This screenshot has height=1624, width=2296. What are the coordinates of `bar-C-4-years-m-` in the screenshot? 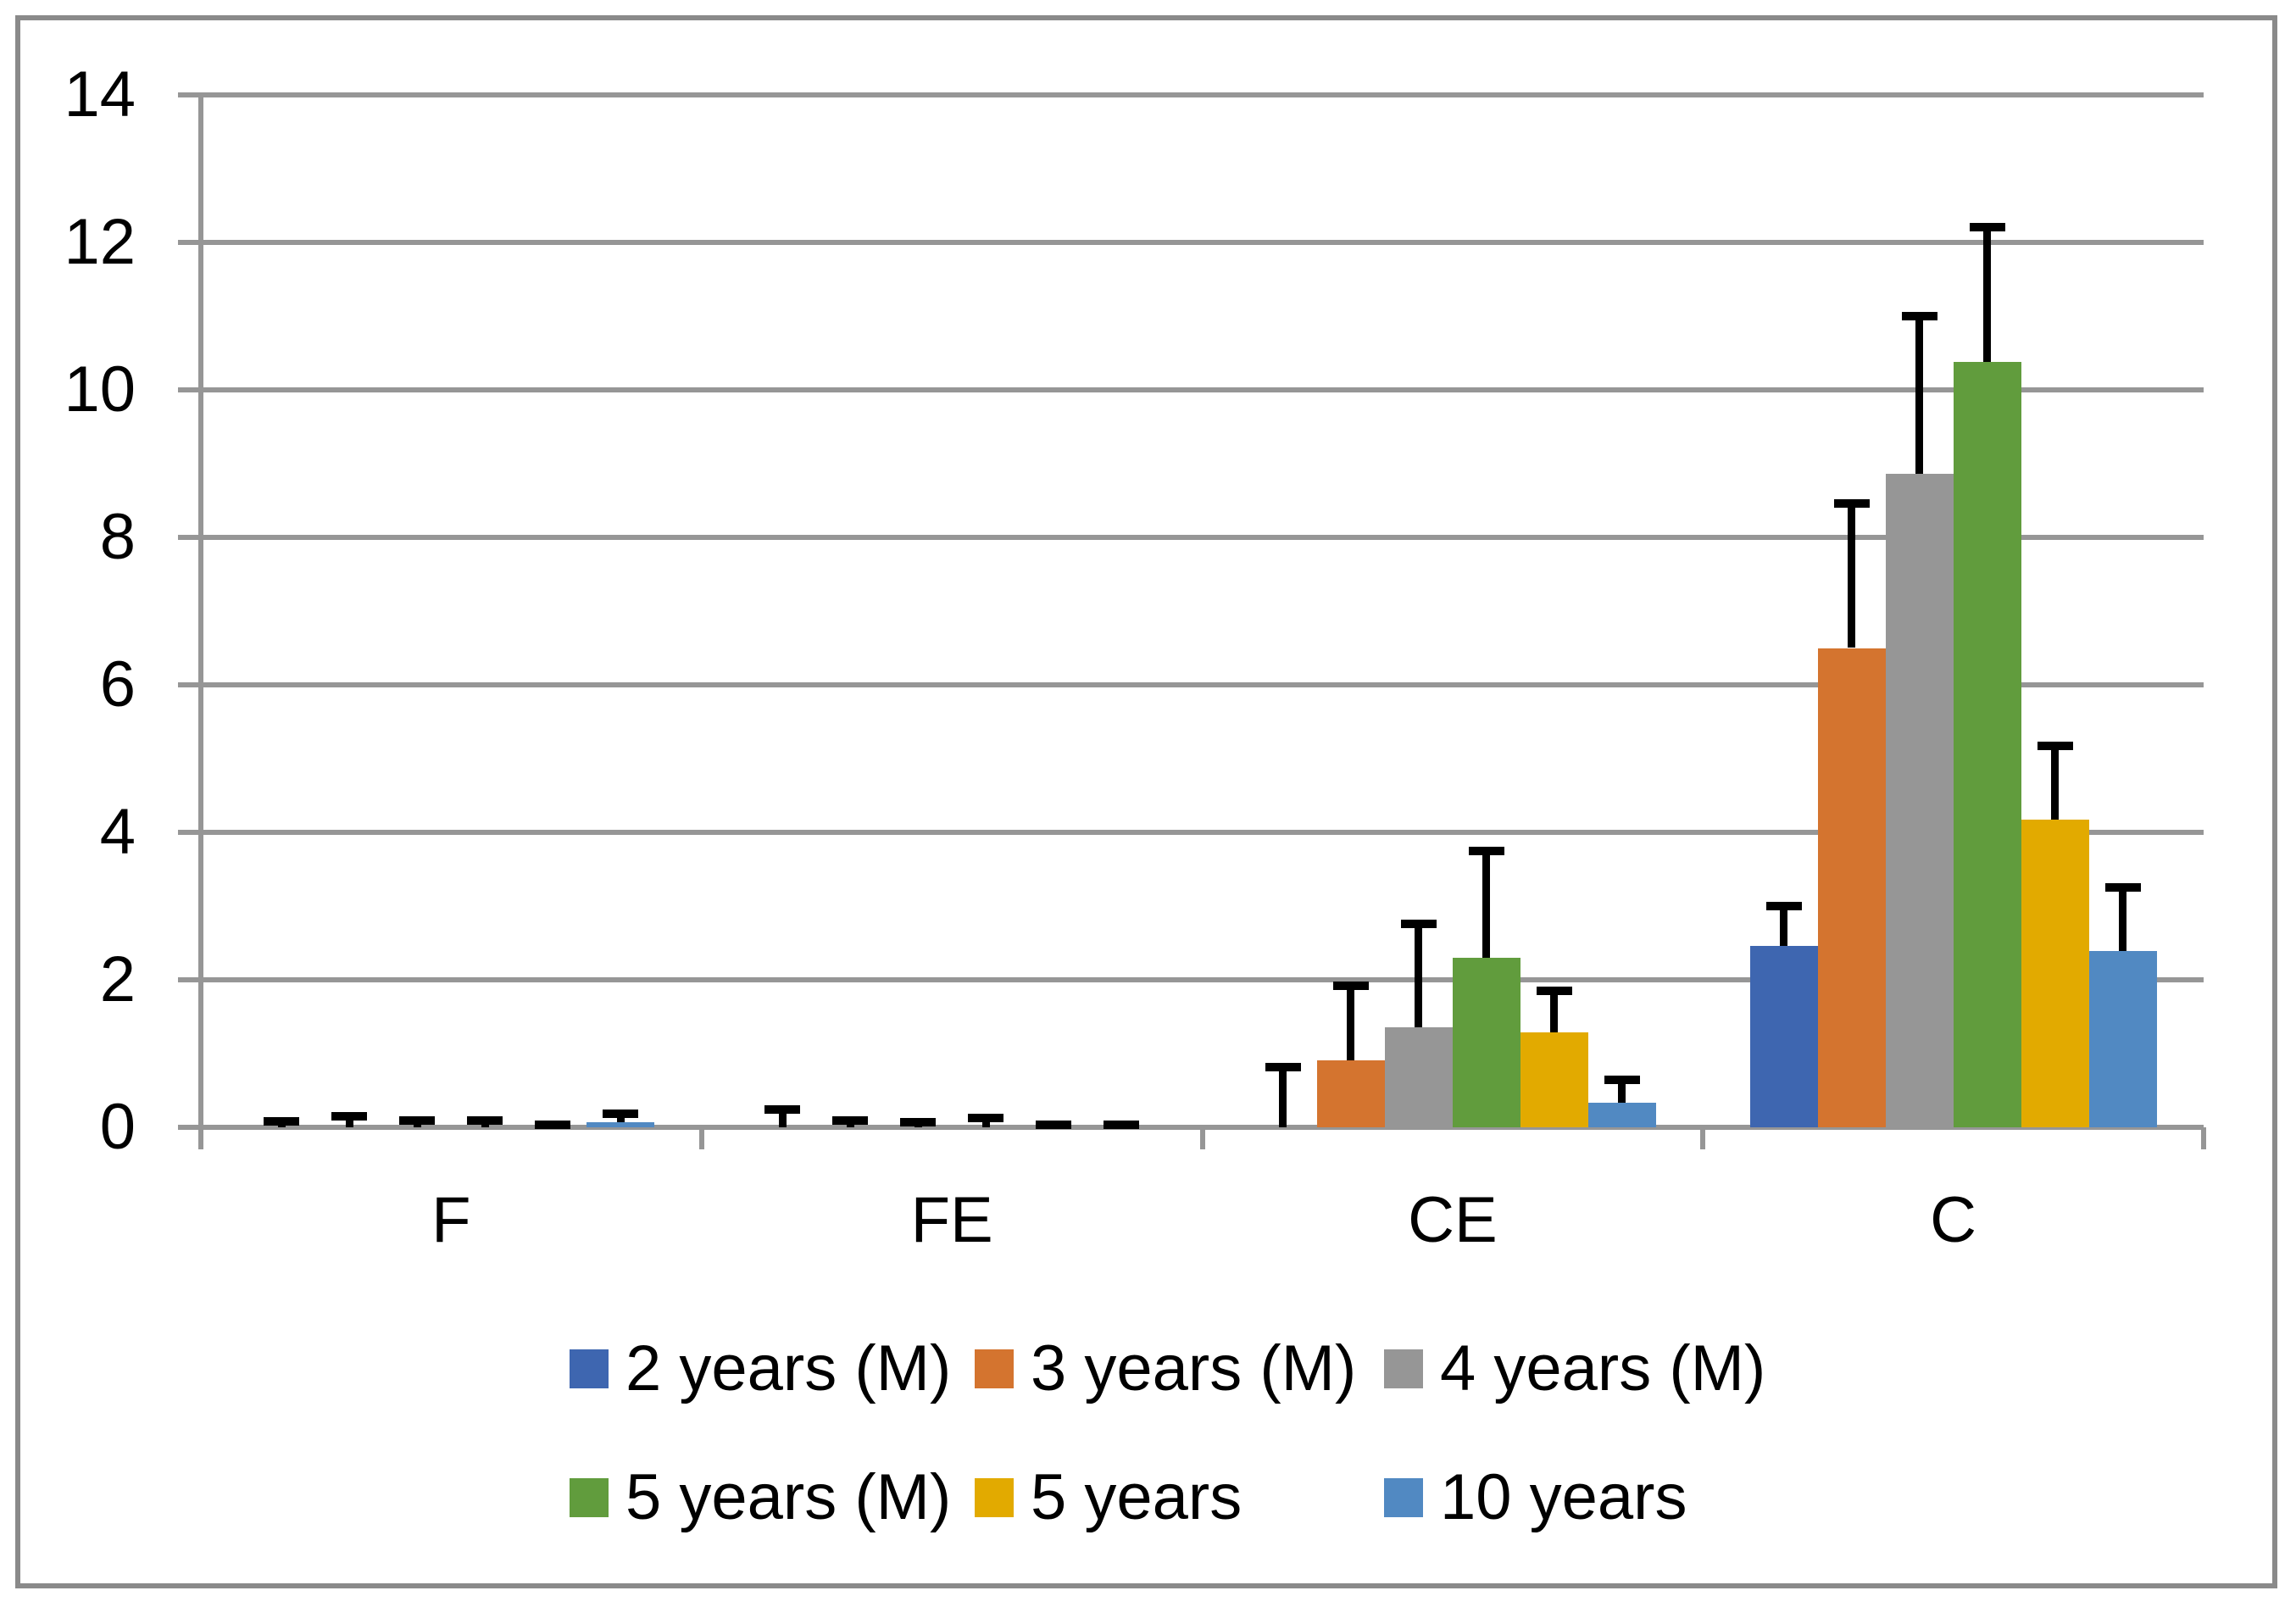 It's located at (1919, 800).